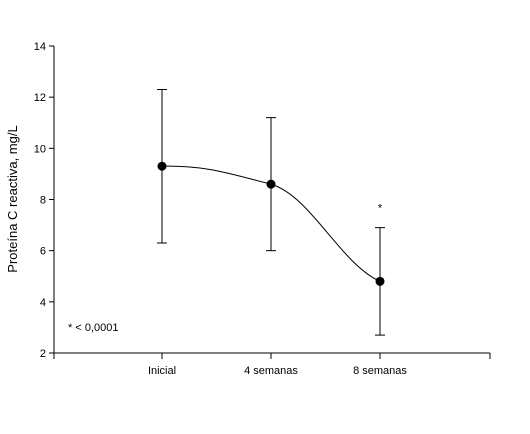 The width and height of the screenshot is (530, 434). Describe the element at coordinates (61, 229) in the screenshot. I see `labels: Proteína C reactiva, mg/L * < 0,0001` at that location.